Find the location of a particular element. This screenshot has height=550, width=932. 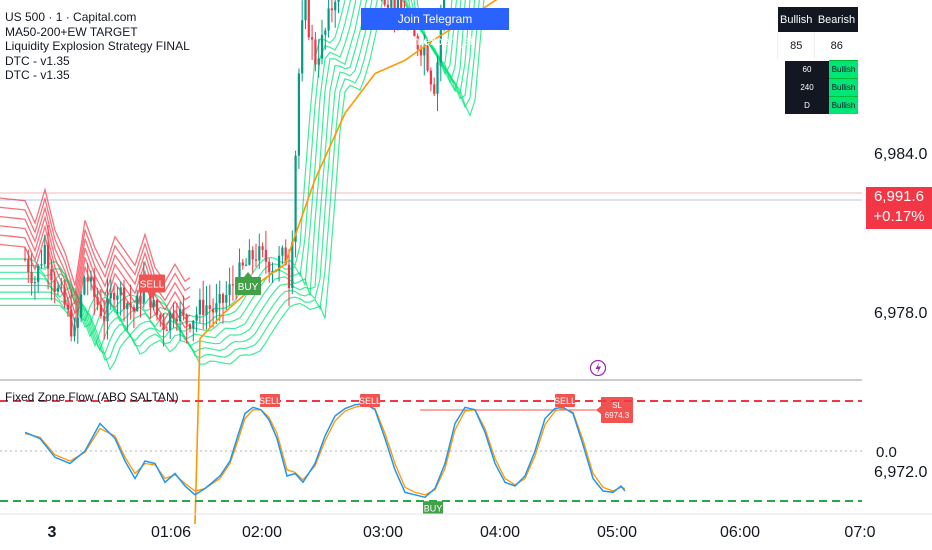

symbol-title: US 500 · 1 · Capital.com is located at coordinates (71, 17).